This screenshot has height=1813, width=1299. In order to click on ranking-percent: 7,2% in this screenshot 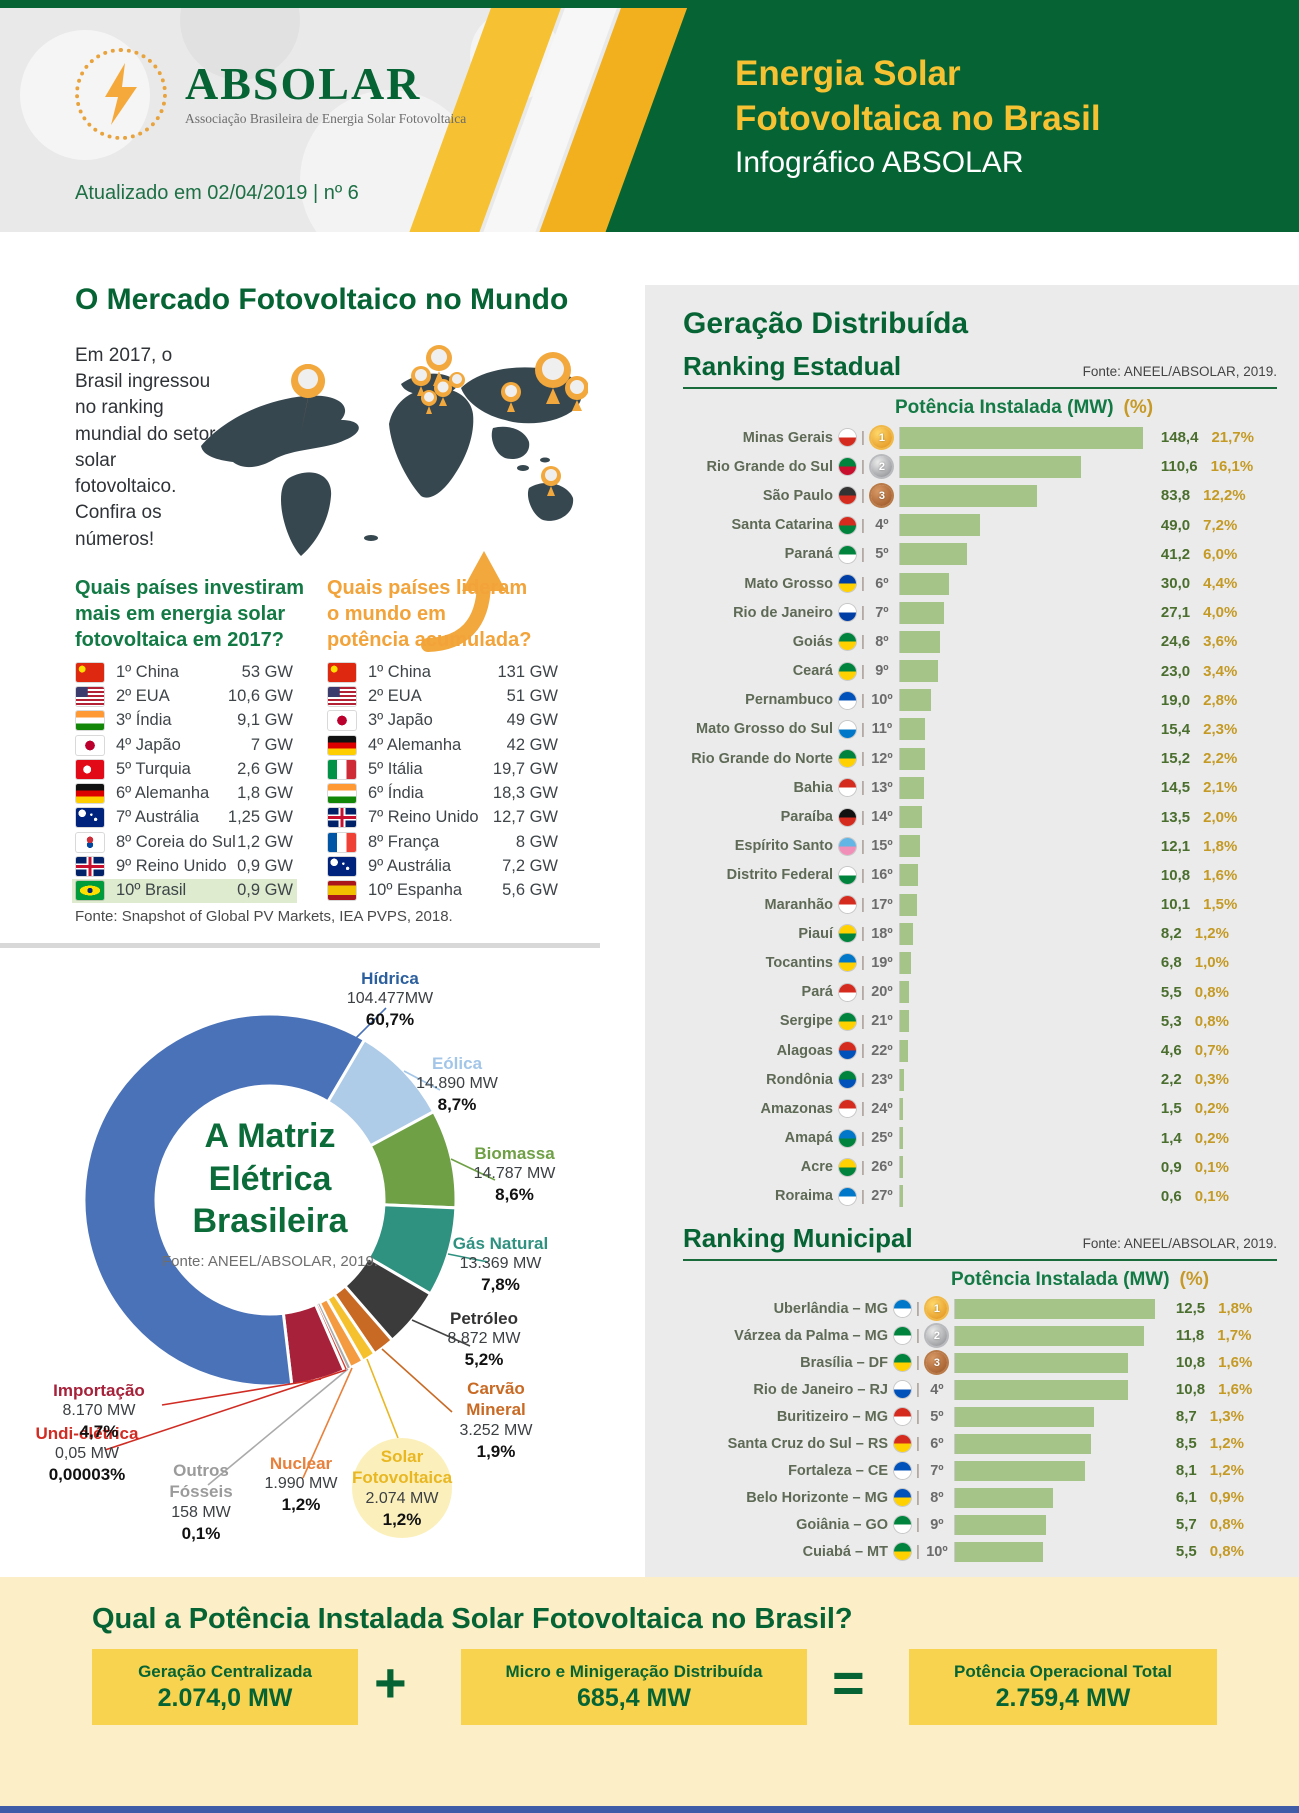, I will do `click(1220, 525)`.